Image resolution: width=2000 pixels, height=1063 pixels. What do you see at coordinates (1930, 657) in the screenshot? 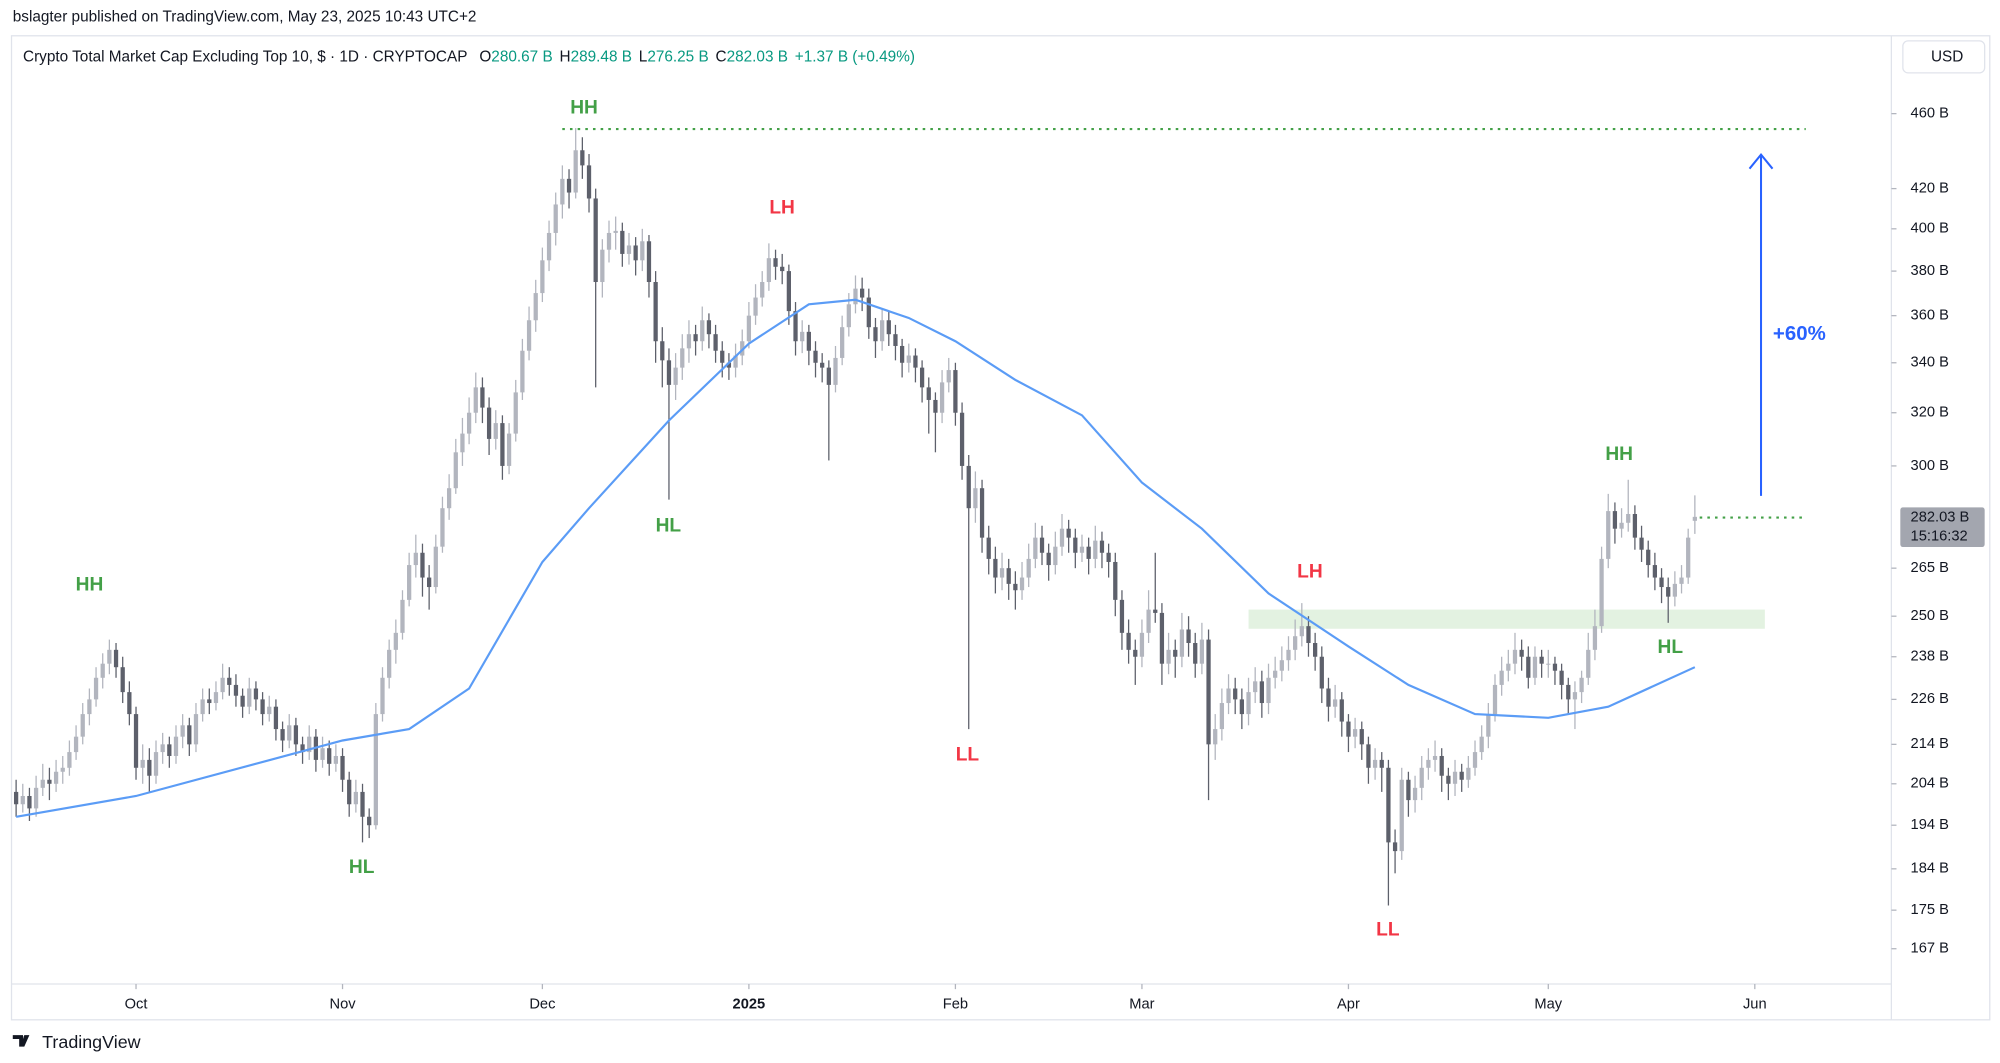
I see `y-tick-label: 238 B` at bounding box center [1930, 657].